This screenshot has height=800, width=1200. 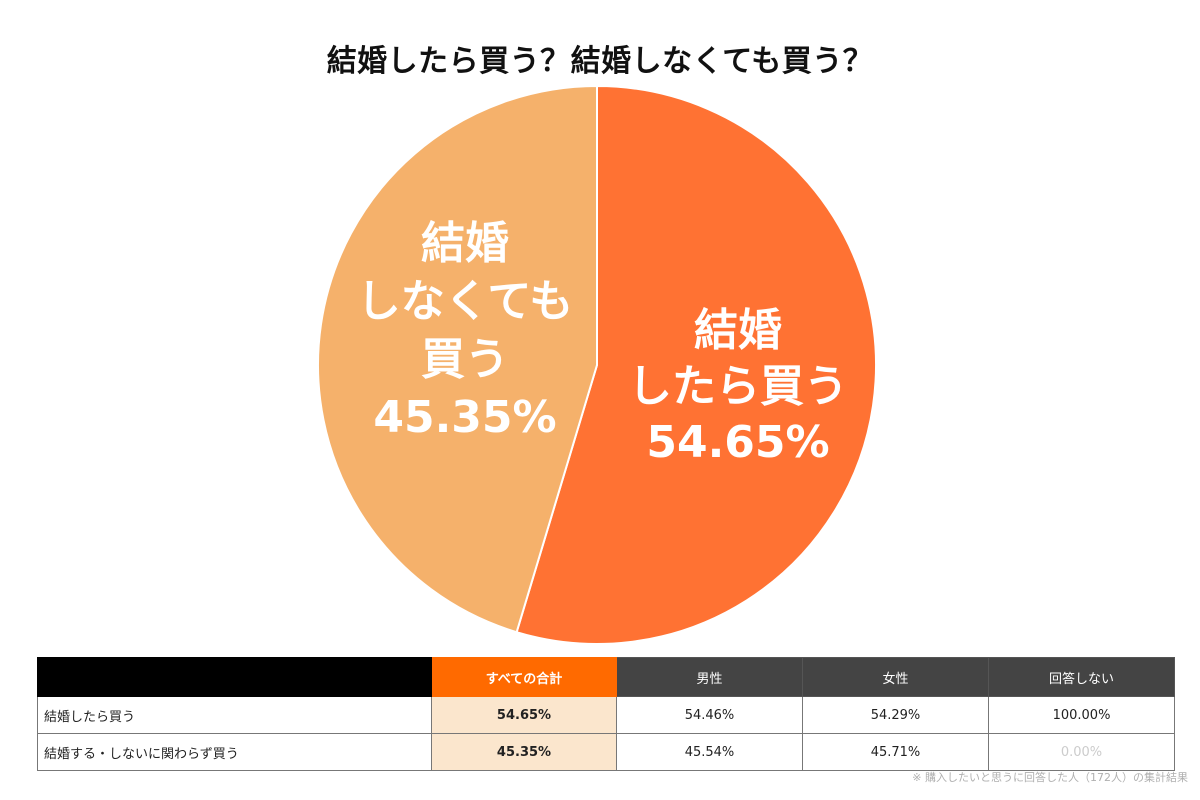 What do you see at coordinates (600, 61) in the screenshot?
I see `chart-title: 結婚したら買う？結婚しなくても買う？` at bounding box center [600, 61].